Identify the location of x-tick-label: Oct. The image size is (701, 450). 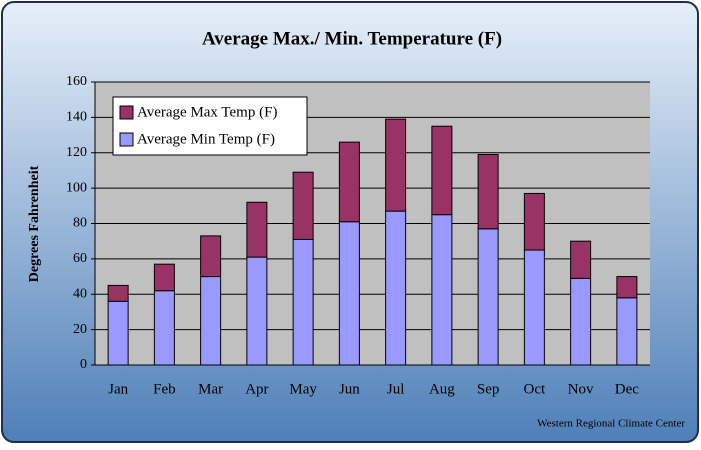
(535, 389).